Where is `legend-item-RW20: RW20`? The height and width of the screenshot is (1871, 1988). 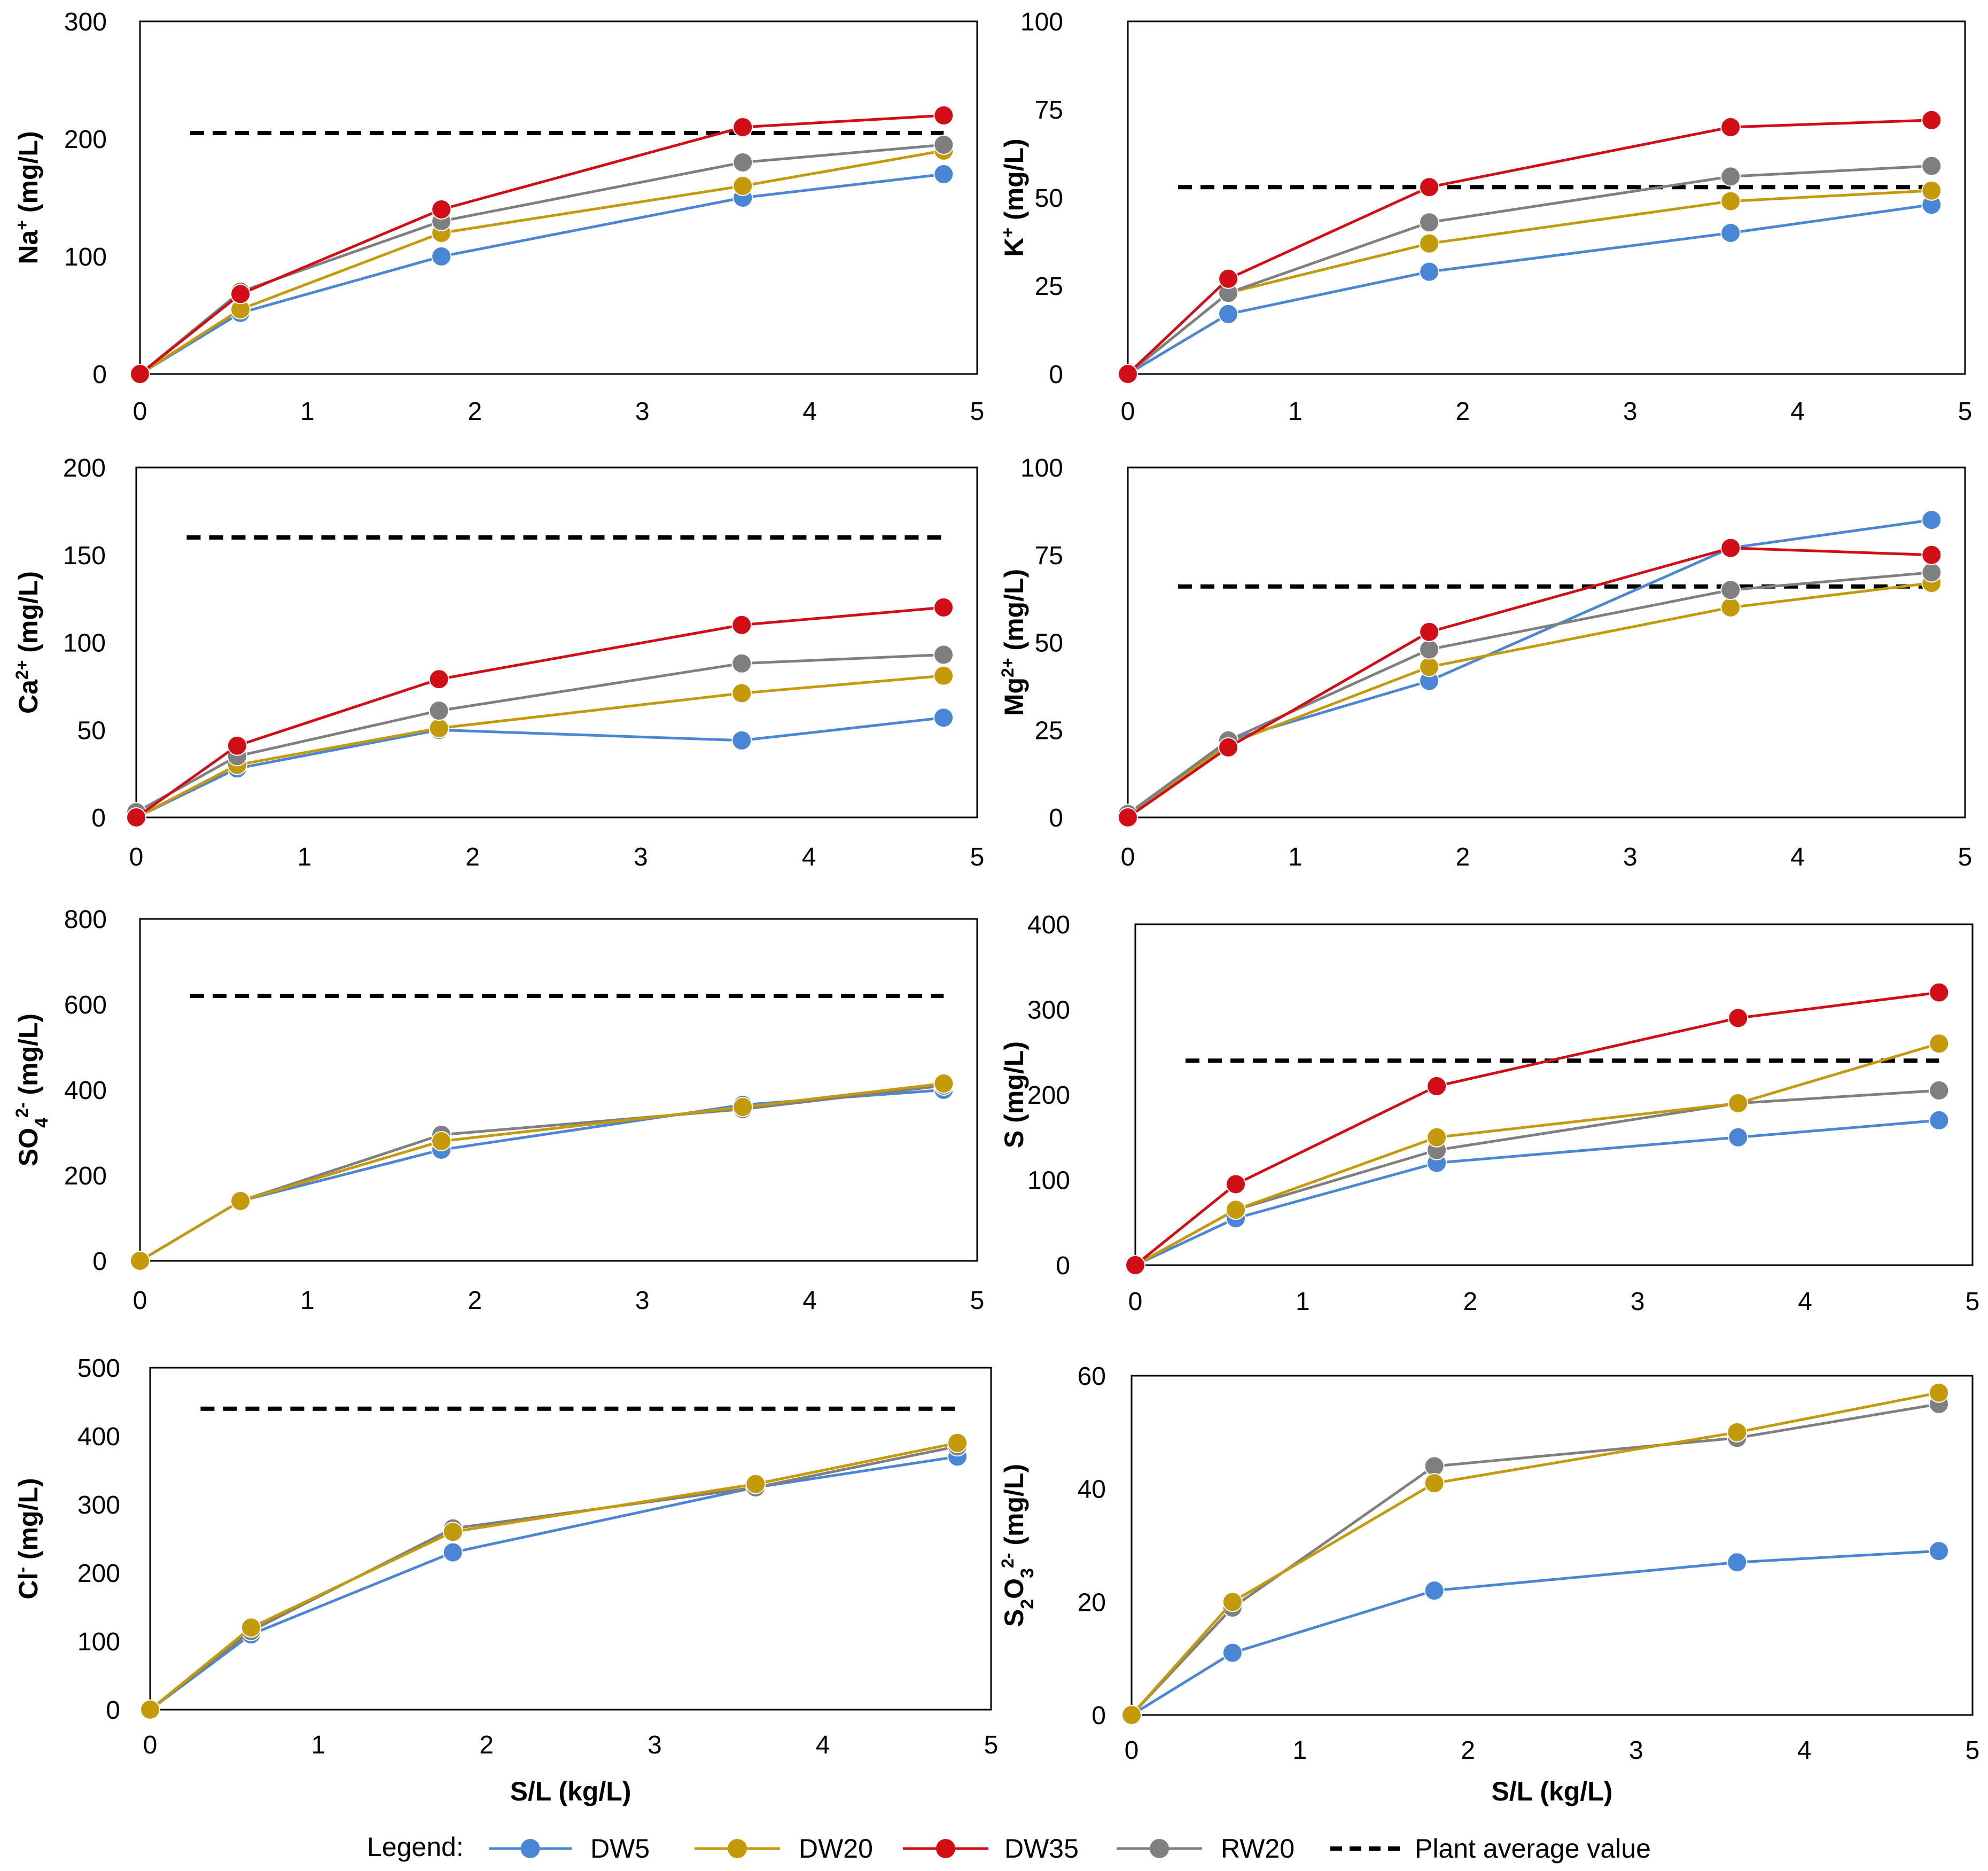
legend-item-RW20: RW20 is located at coordinates (1206, 1849).